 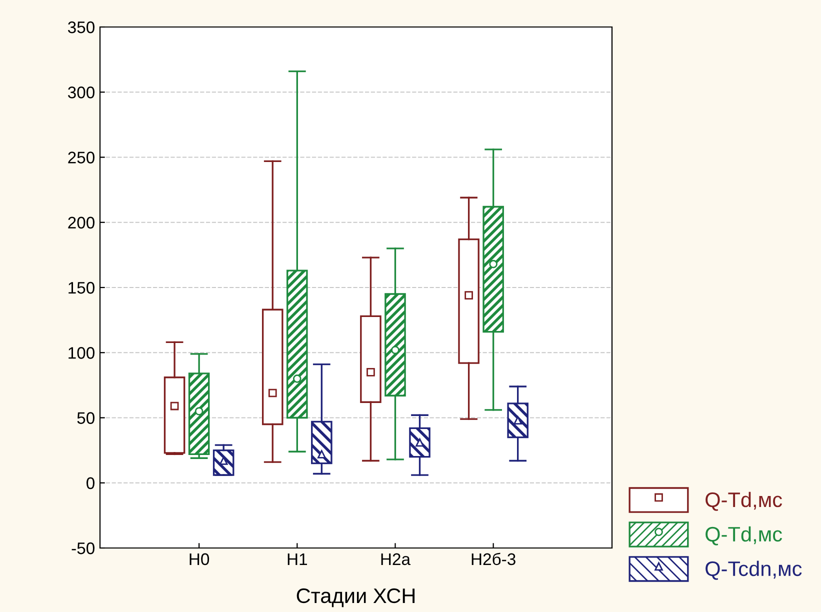 What do you see at coordinates (83, 548) in the screenshot?
I see `y-tick-label: -50` at bounding box center [83, 548].